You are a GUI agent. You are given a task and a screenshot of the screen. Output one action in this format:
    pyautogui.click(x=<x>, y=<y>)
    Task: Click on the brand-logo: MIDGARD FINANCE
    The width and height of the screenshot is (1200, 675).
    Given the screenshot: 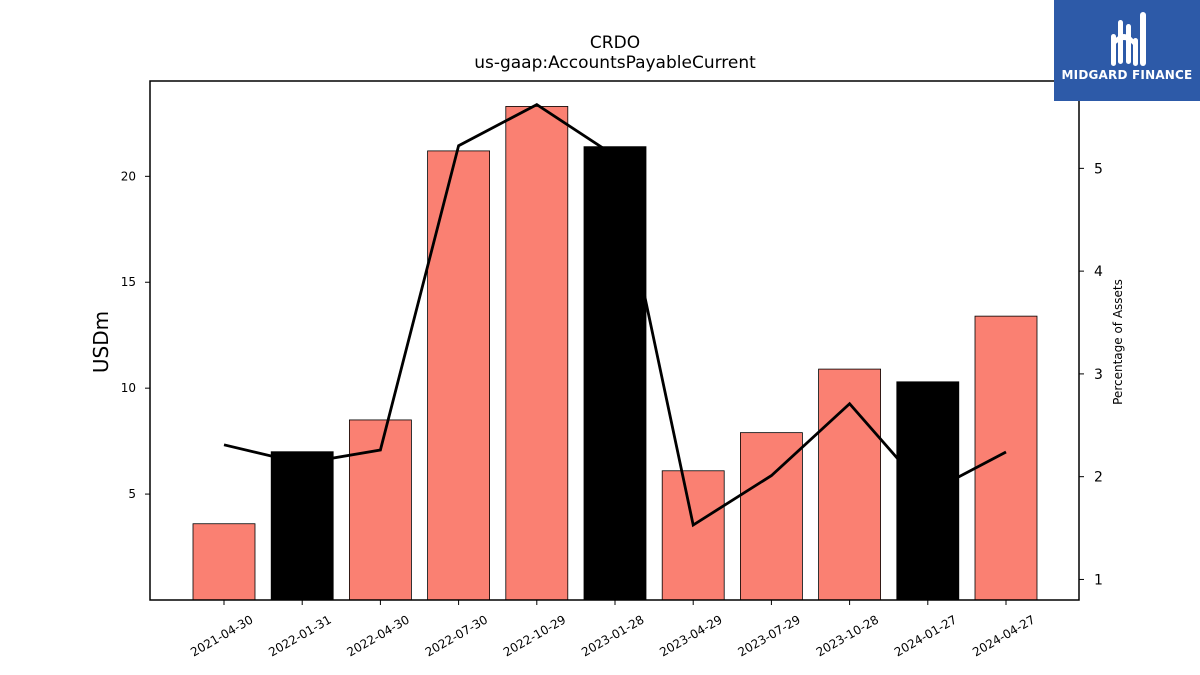 What is the action you would take?
    pyautogui.click(x=1127, y=50)
    